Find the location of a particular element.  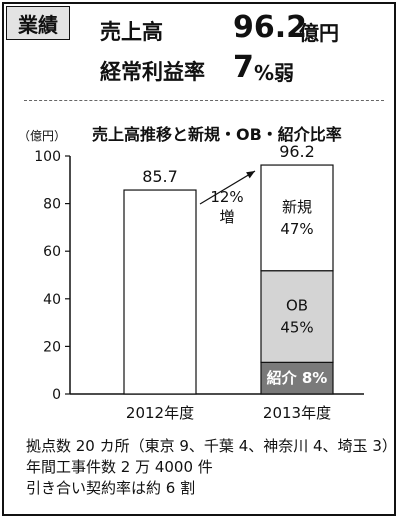

bar-segment-OB is located at coordinates (297, 316).